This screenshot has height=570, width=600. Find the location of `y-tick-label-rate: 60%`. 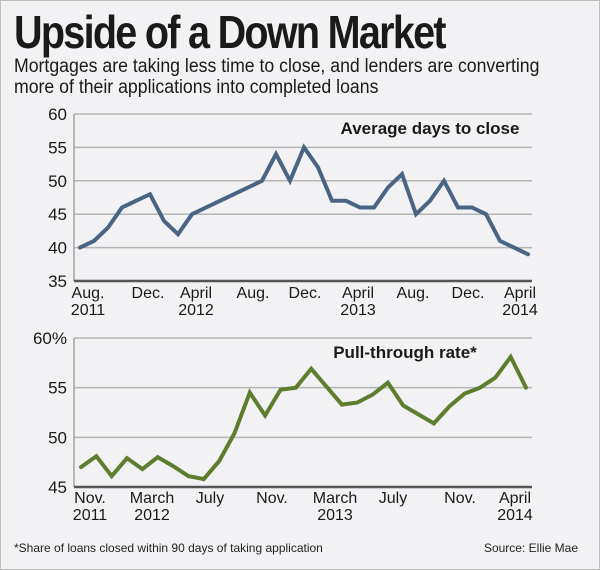

y-tick-label-rate: 60% is located at coordinates (50, 338).